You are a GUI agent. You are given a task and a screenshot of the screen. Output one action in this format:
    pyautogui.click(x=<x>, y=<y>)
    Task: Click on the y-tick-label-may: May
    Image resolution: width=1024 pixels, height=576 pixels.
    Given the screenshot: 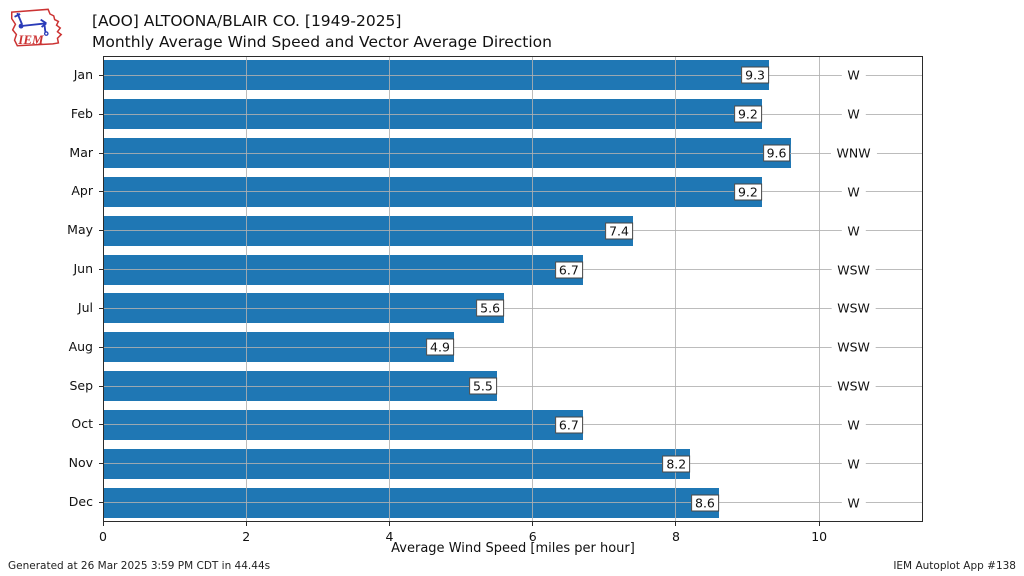 What is the action you would take?
    pyautogui.click(x=80, y=230)
    